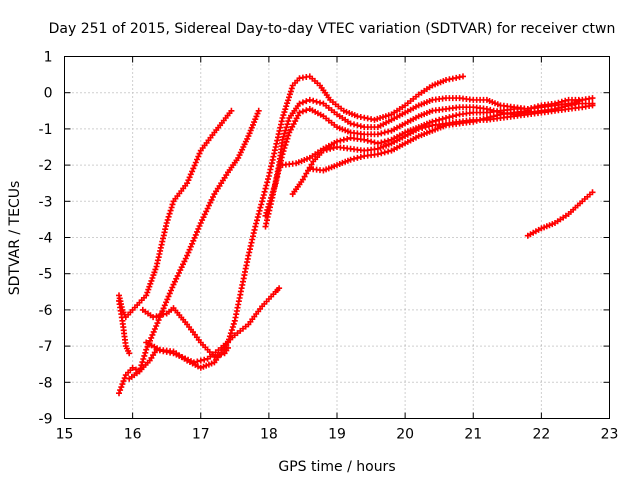 This screenshot has width=640, height=480. Describe the element at coordinates (610, 435) in the screenshot. I see `x-tick-label: 23` at that location.